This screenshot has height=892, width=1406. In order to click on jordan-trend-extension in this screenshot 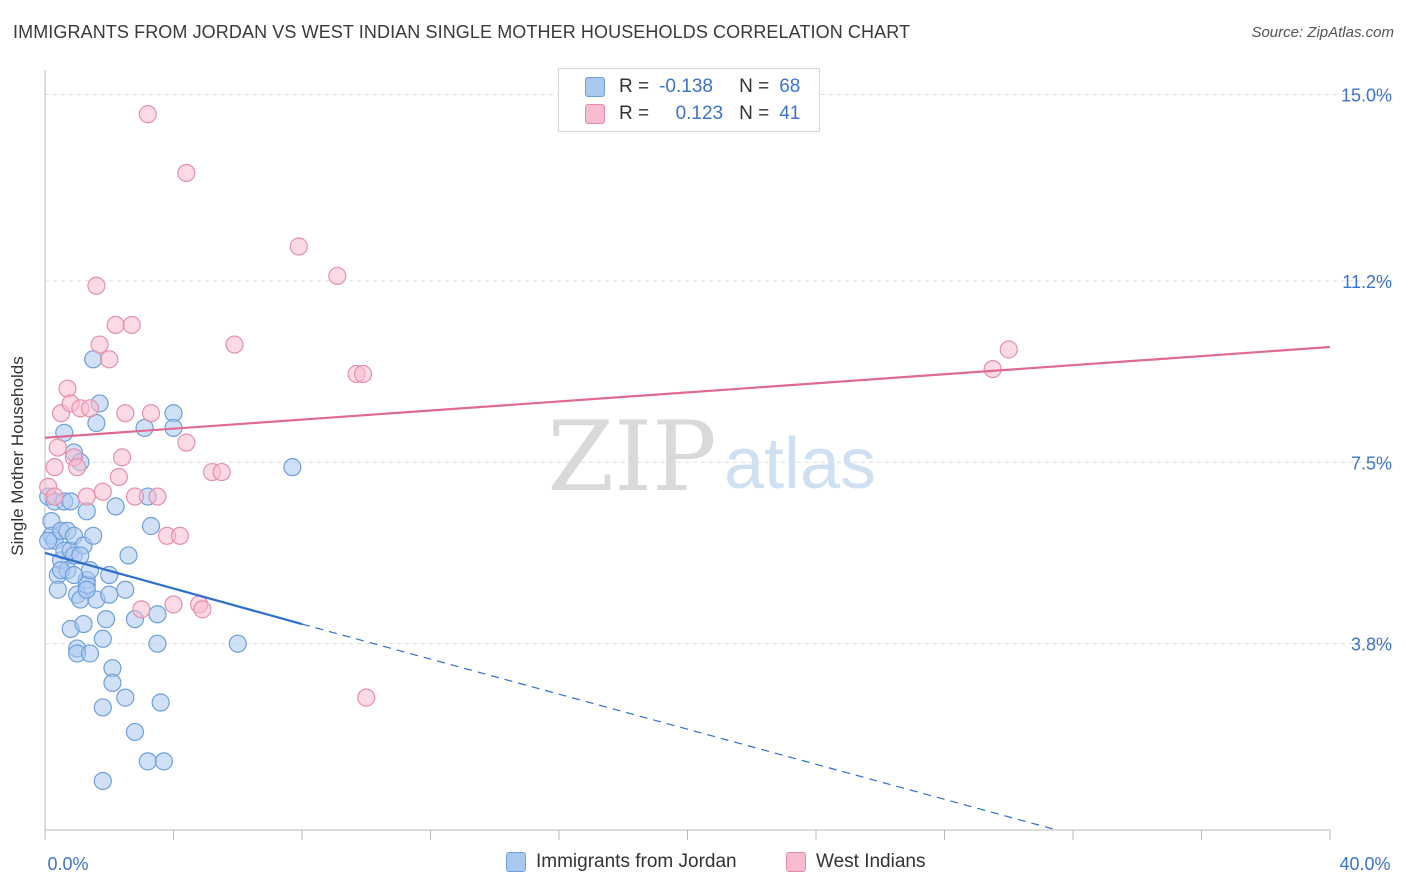, I will do `click(679, 727)`.